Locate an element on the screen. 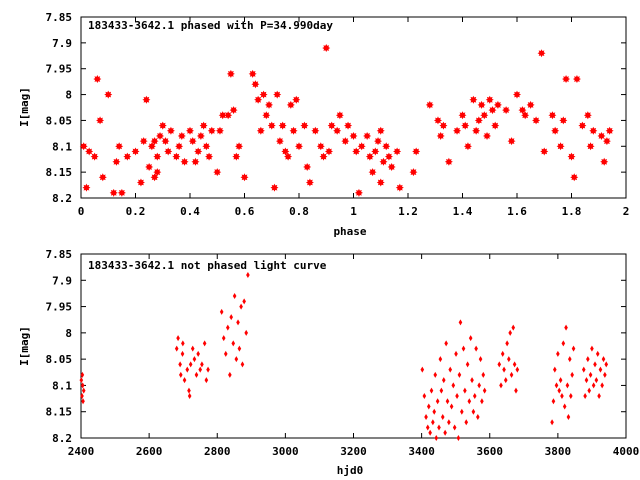 The image size is (640, 480). unphased-y-tick-label: 7.9 is located at coordinates (62, 280).